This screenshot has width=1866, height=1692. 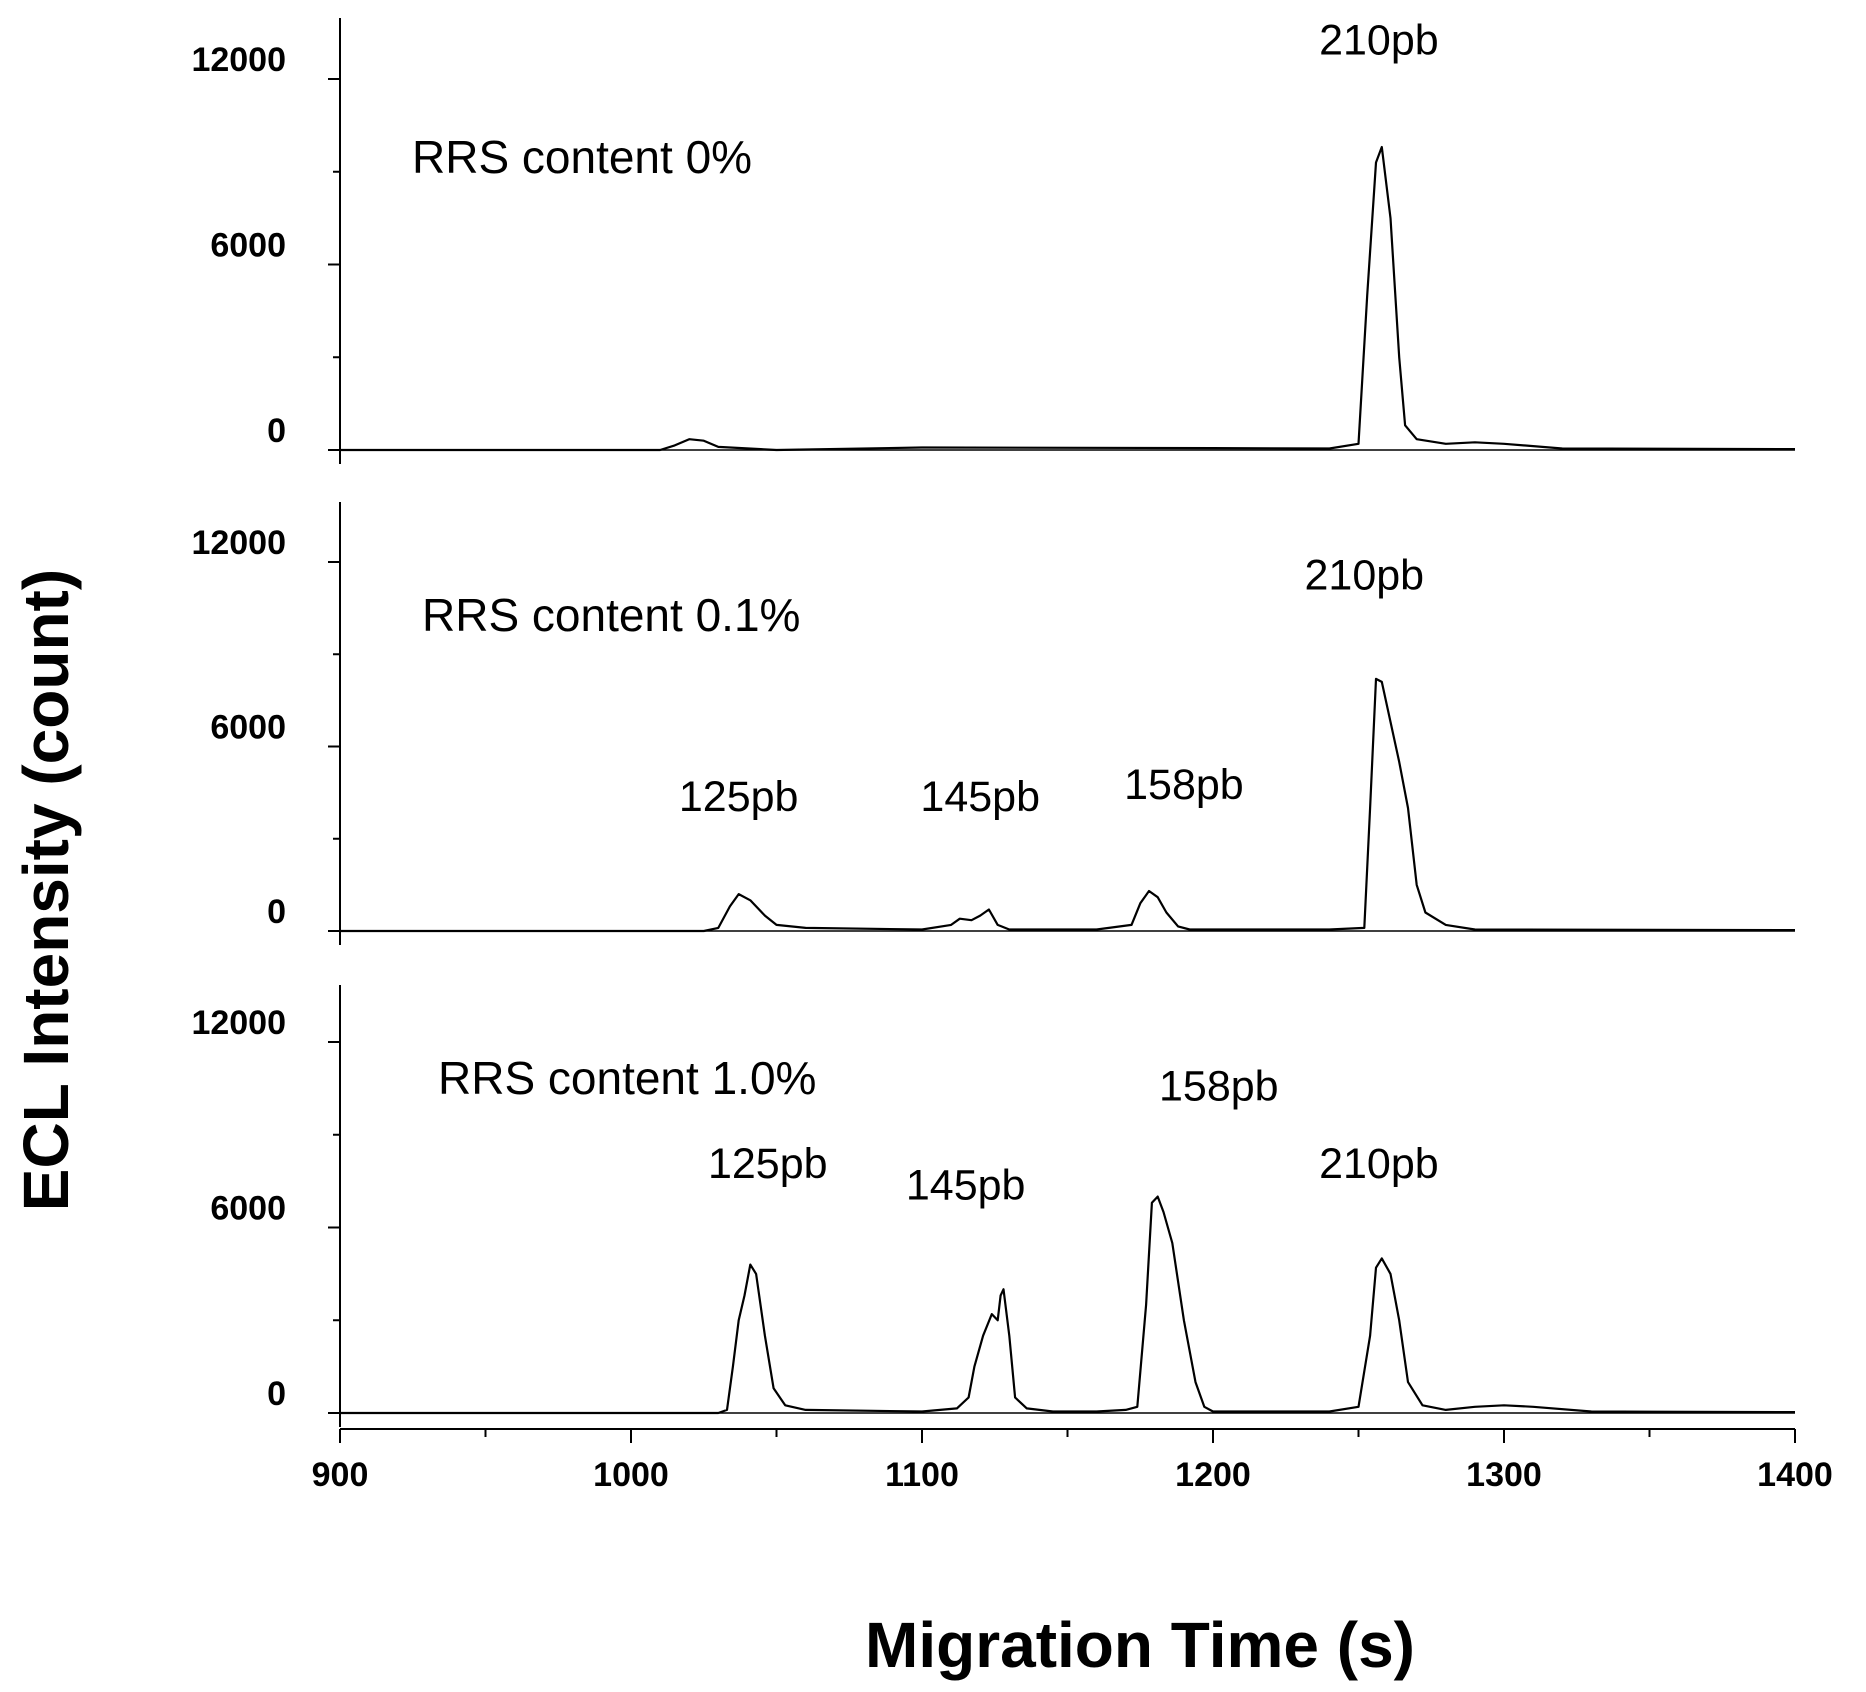 What do you see at coordinates (1213, 1475) in the screenshot?
I see `x-tick-label: 1200` at bounding box center [1213, 1475].